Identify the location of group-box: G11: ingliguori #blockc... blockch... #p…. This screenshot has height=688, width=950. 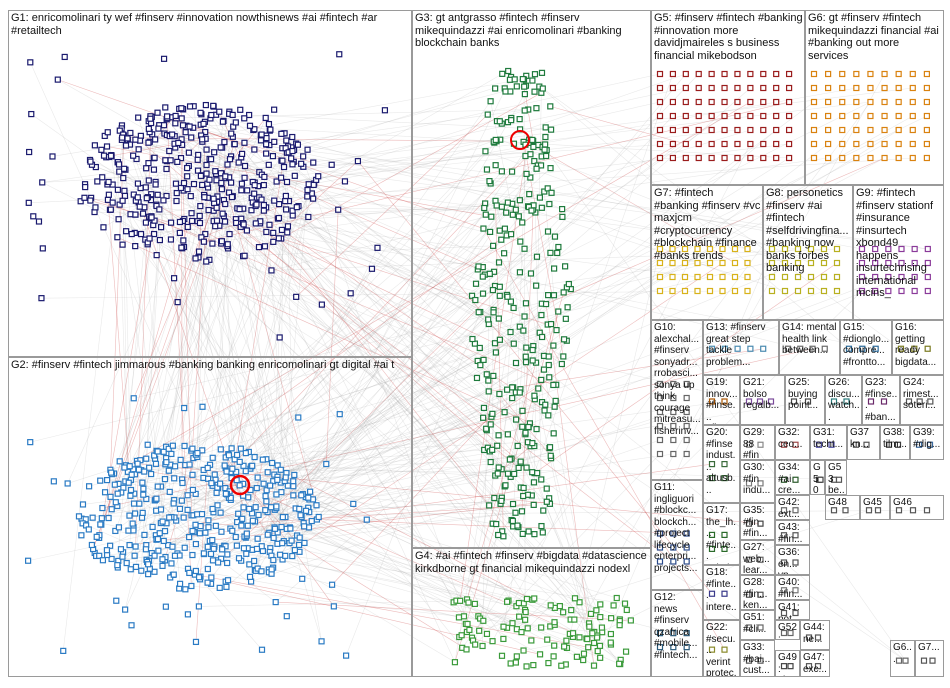
(677, 535).